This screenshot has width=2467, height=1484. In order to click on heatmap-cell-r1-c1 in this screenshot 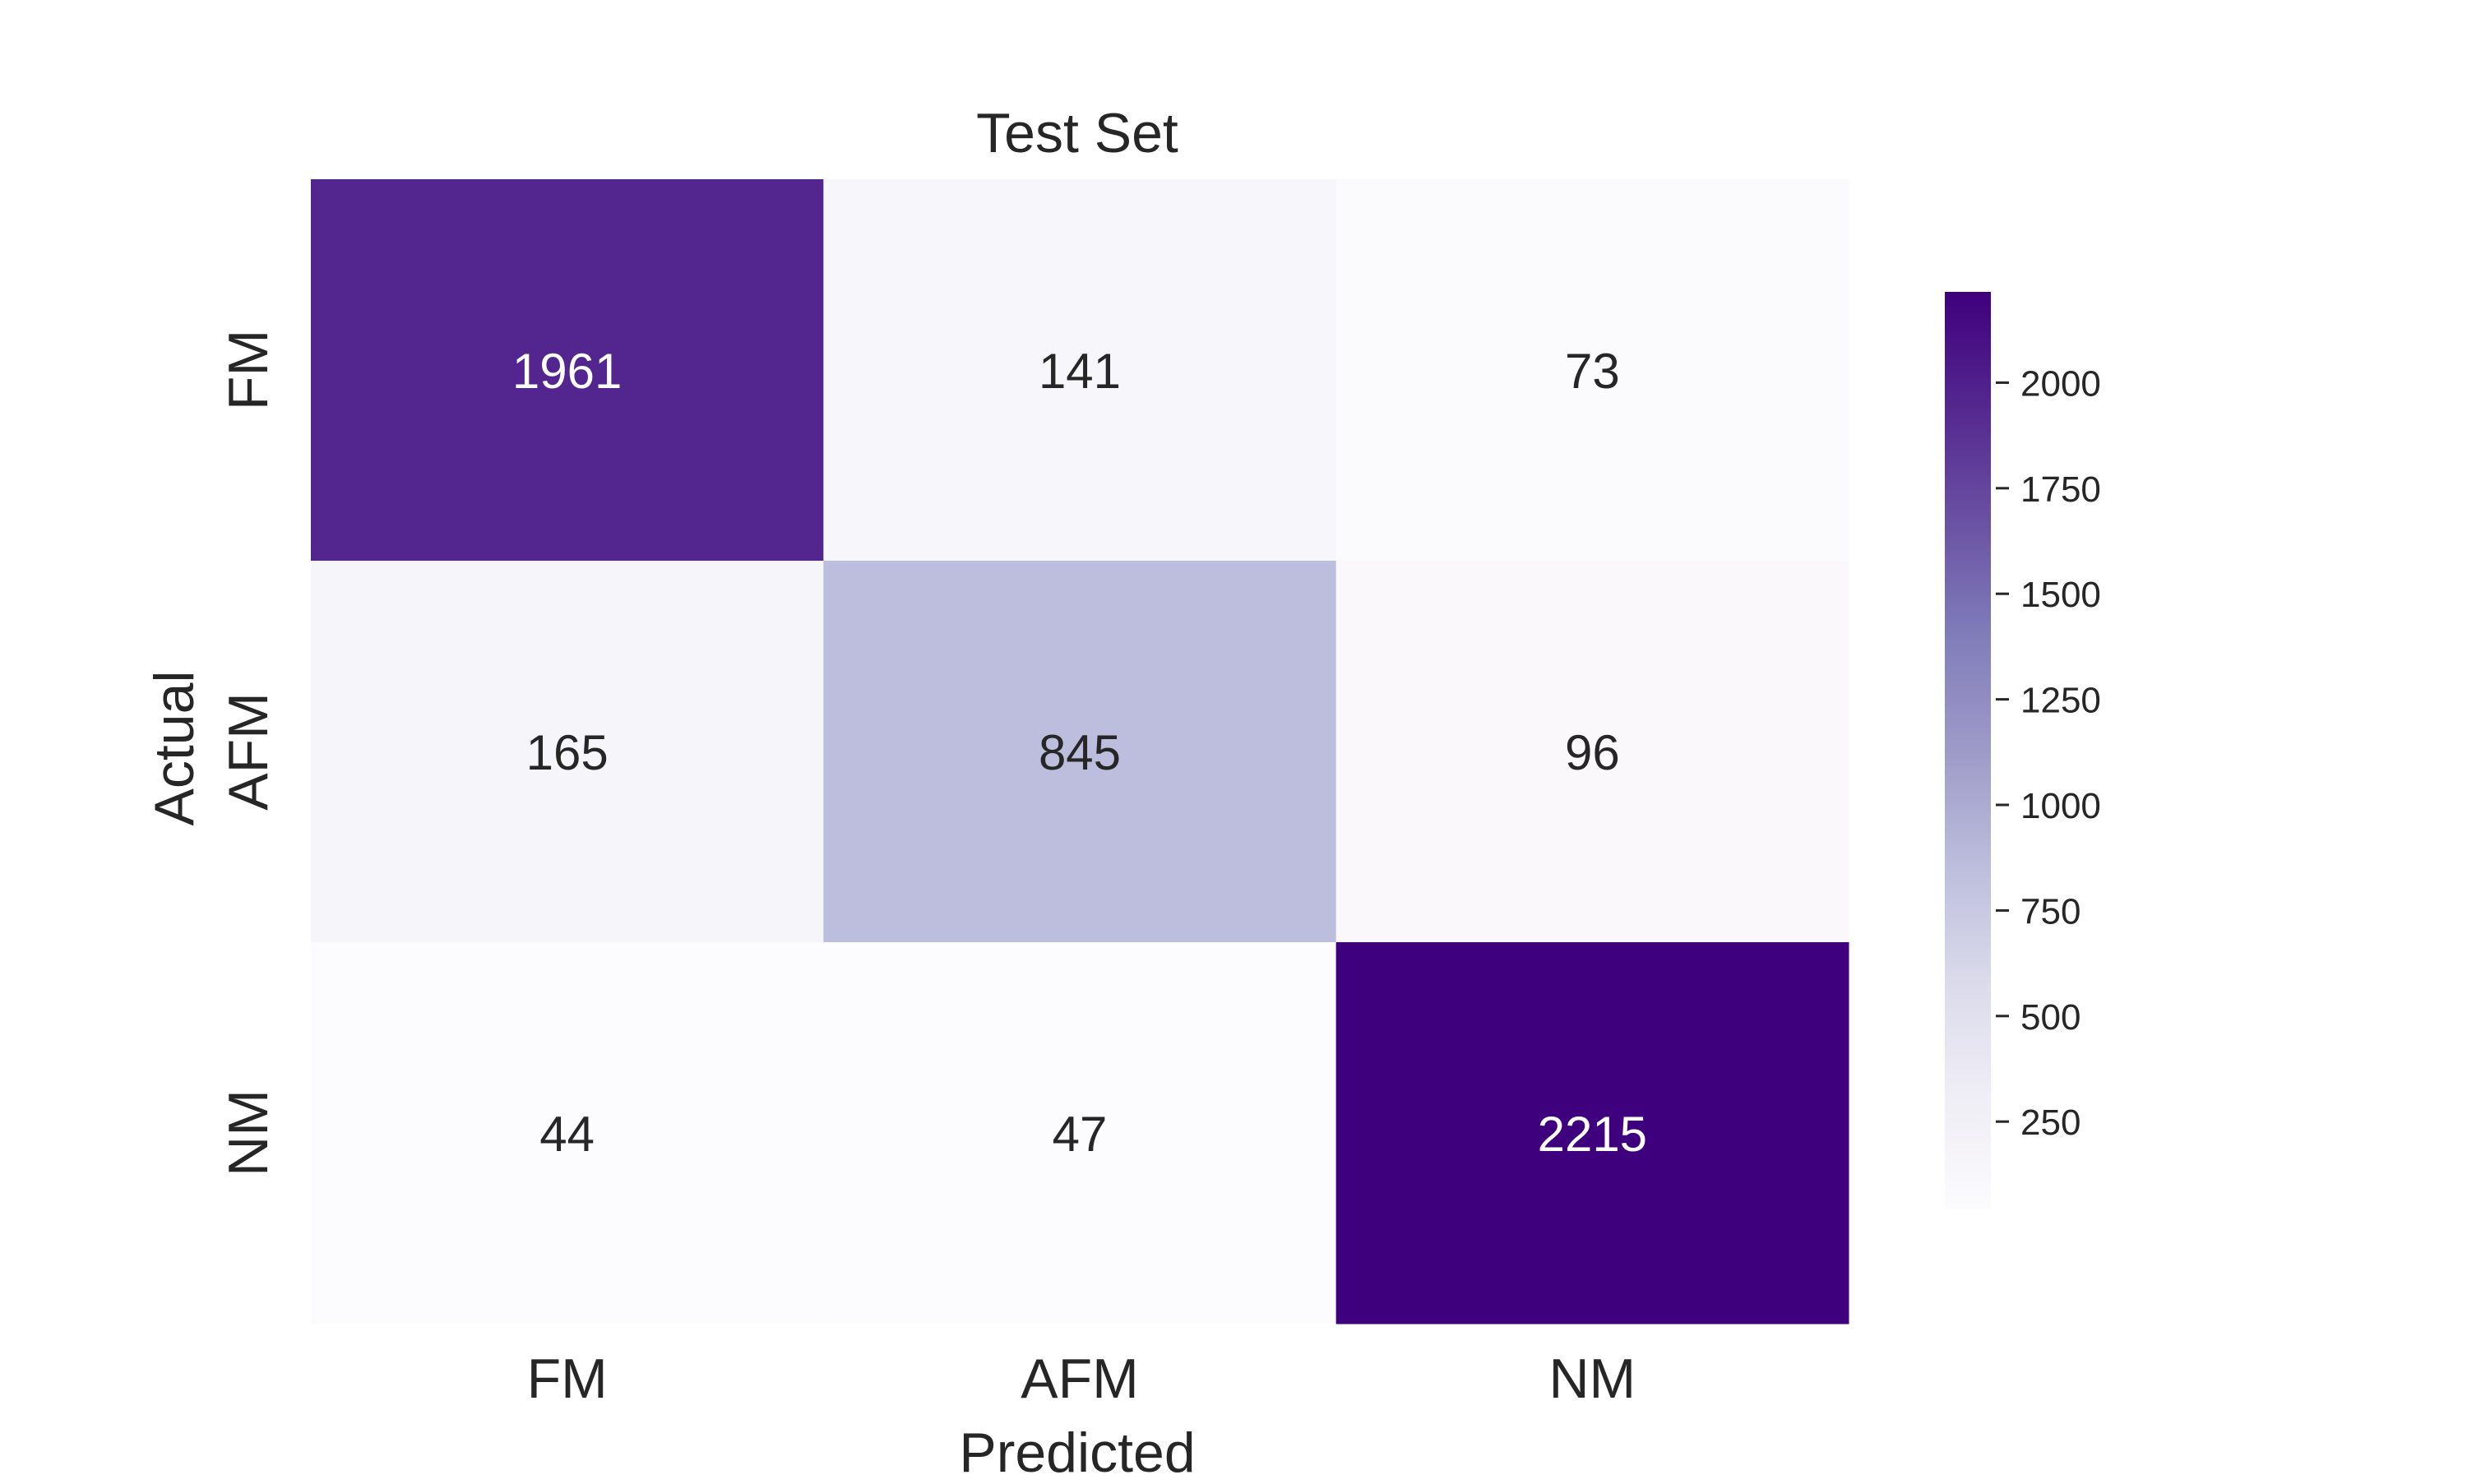, I will do `click(1080, 752)`.